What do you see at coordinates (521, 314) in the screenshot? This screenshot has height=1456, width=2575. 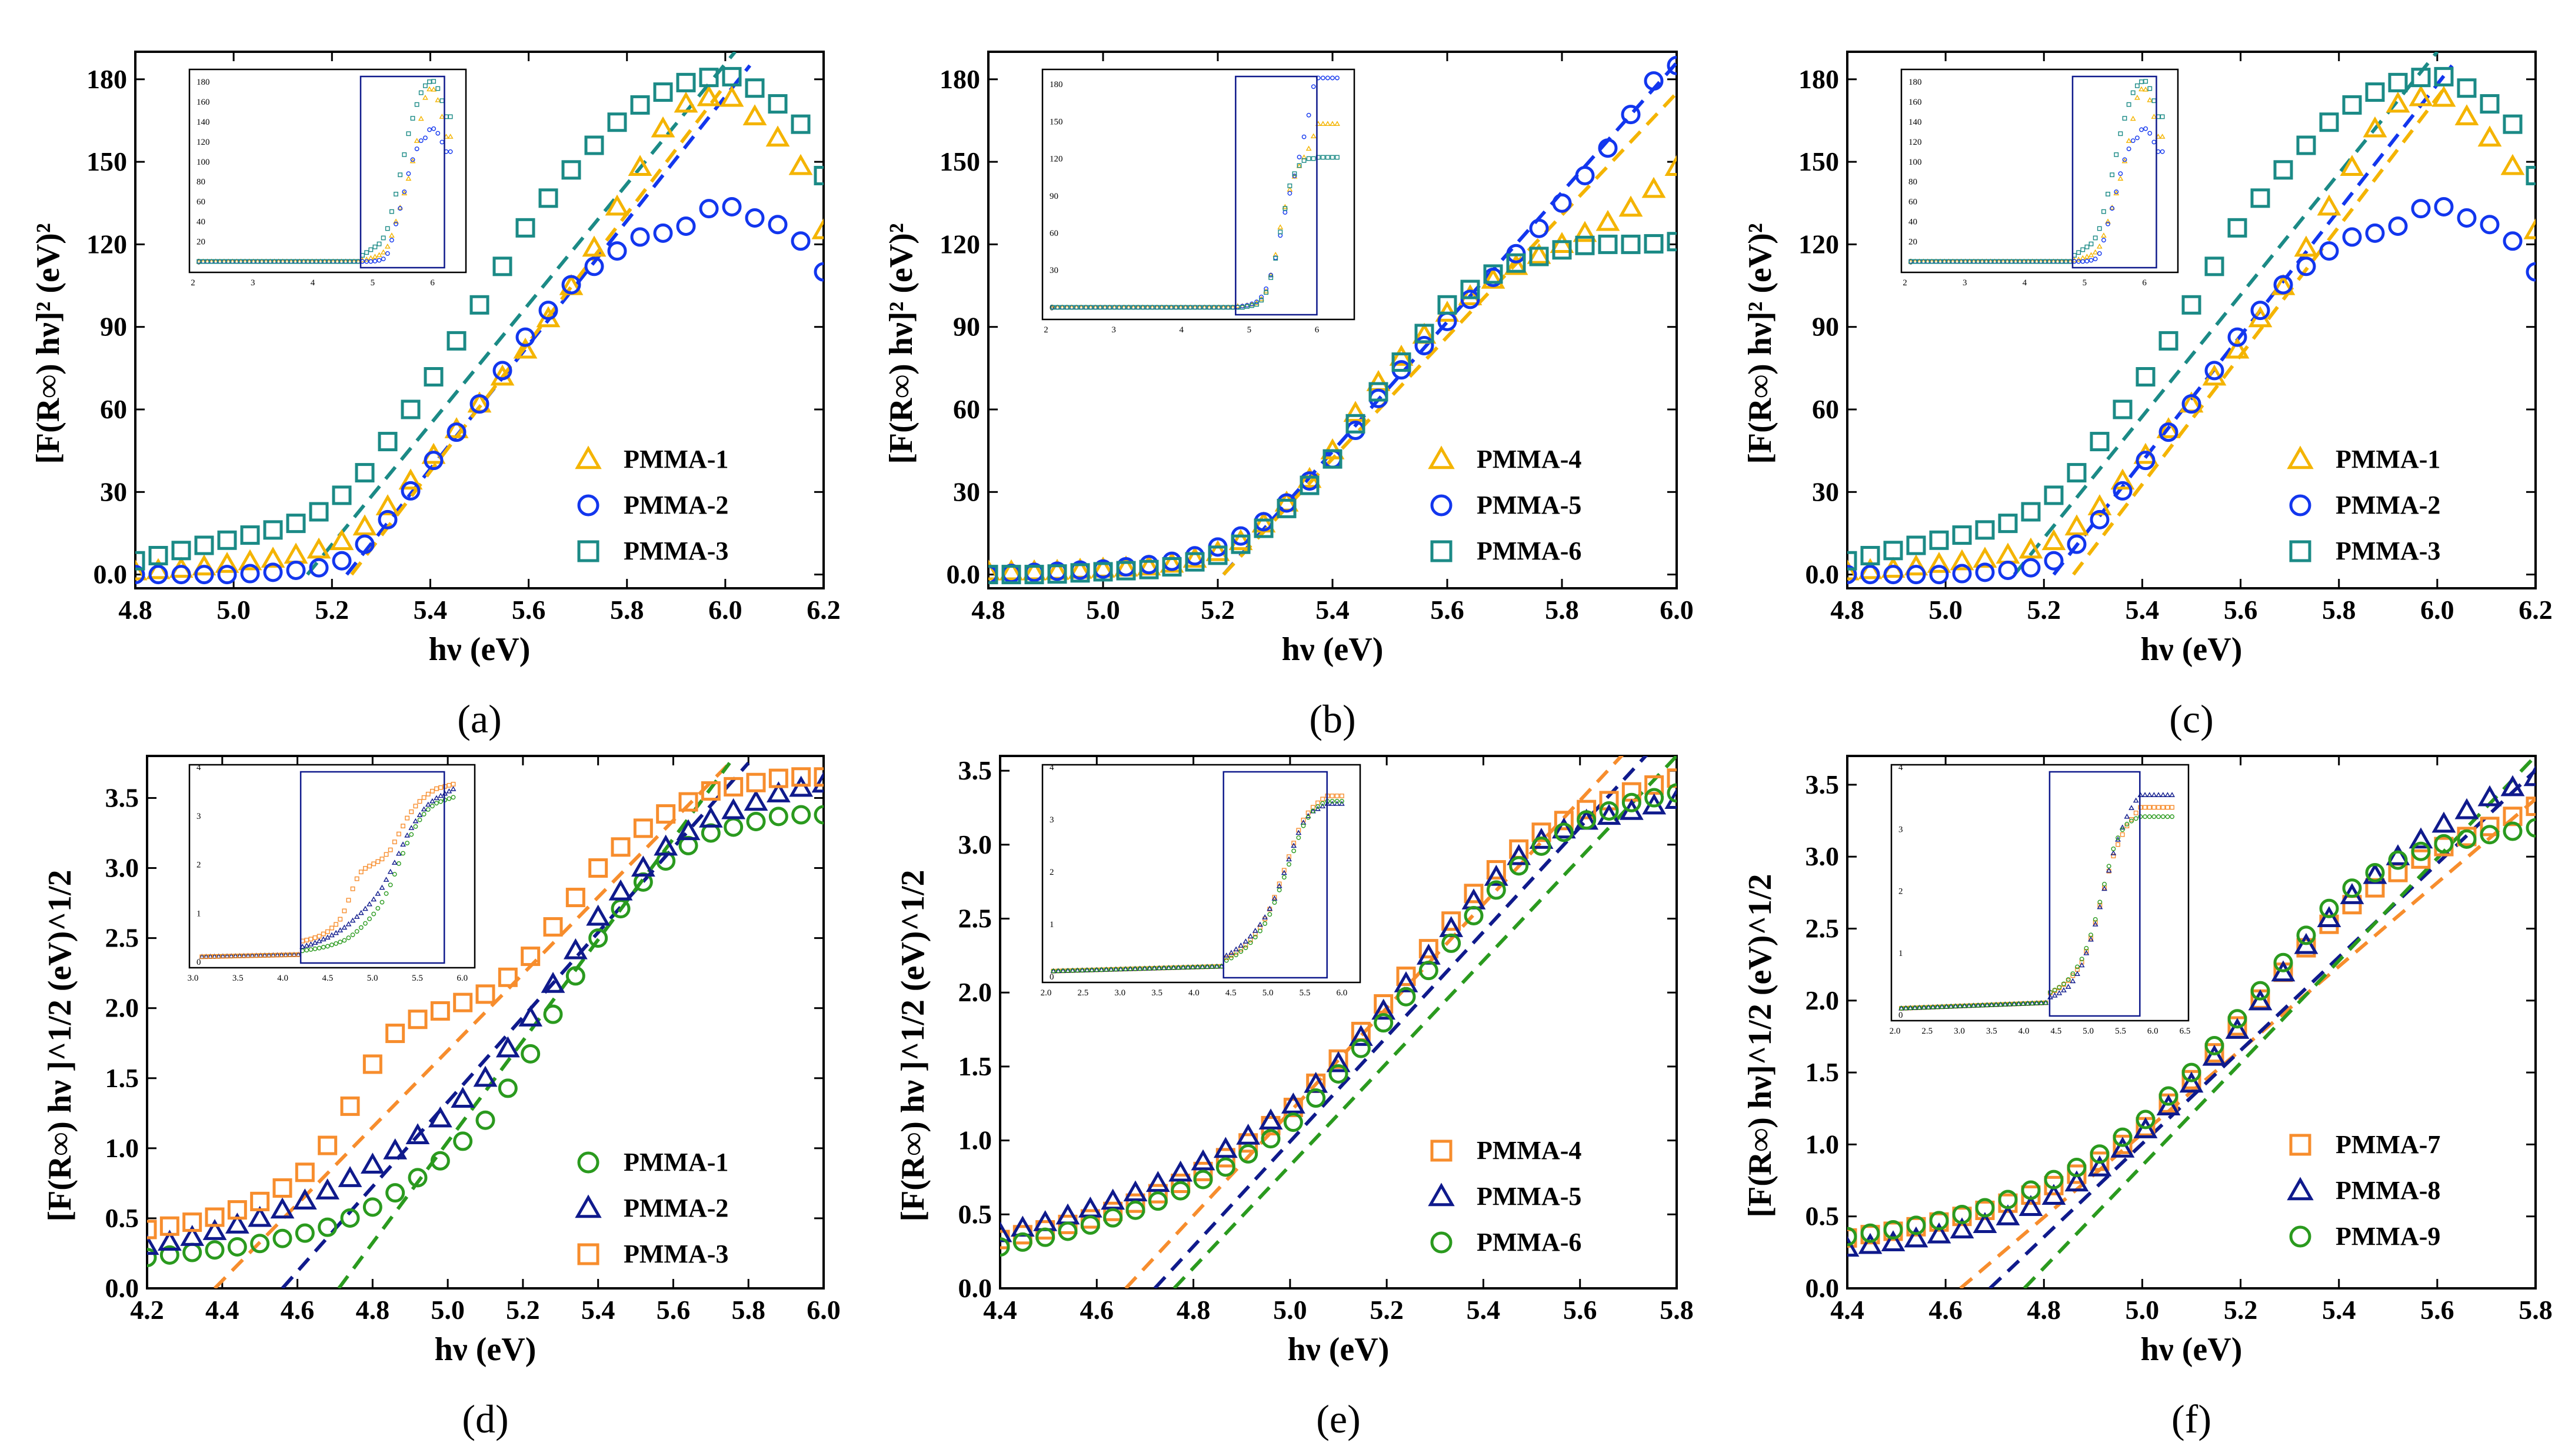 I see `fit-line` at bounding box center [521, 314].